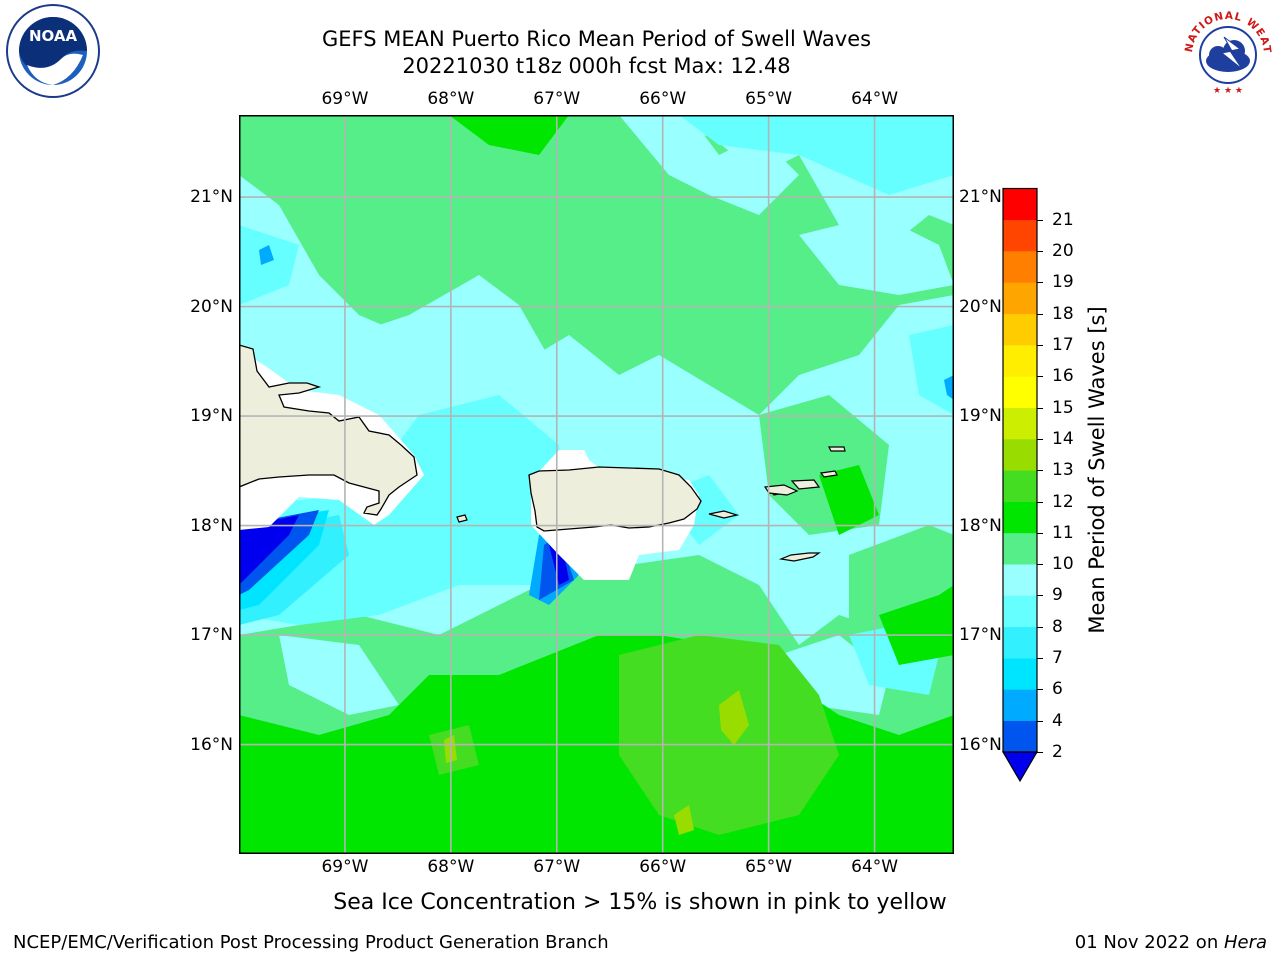 This screenshot has height=960, width=1280. Describe the element at coordinates (1063, 501) in the screenshot. I see `colorbar-tick-label: 12` at that location.